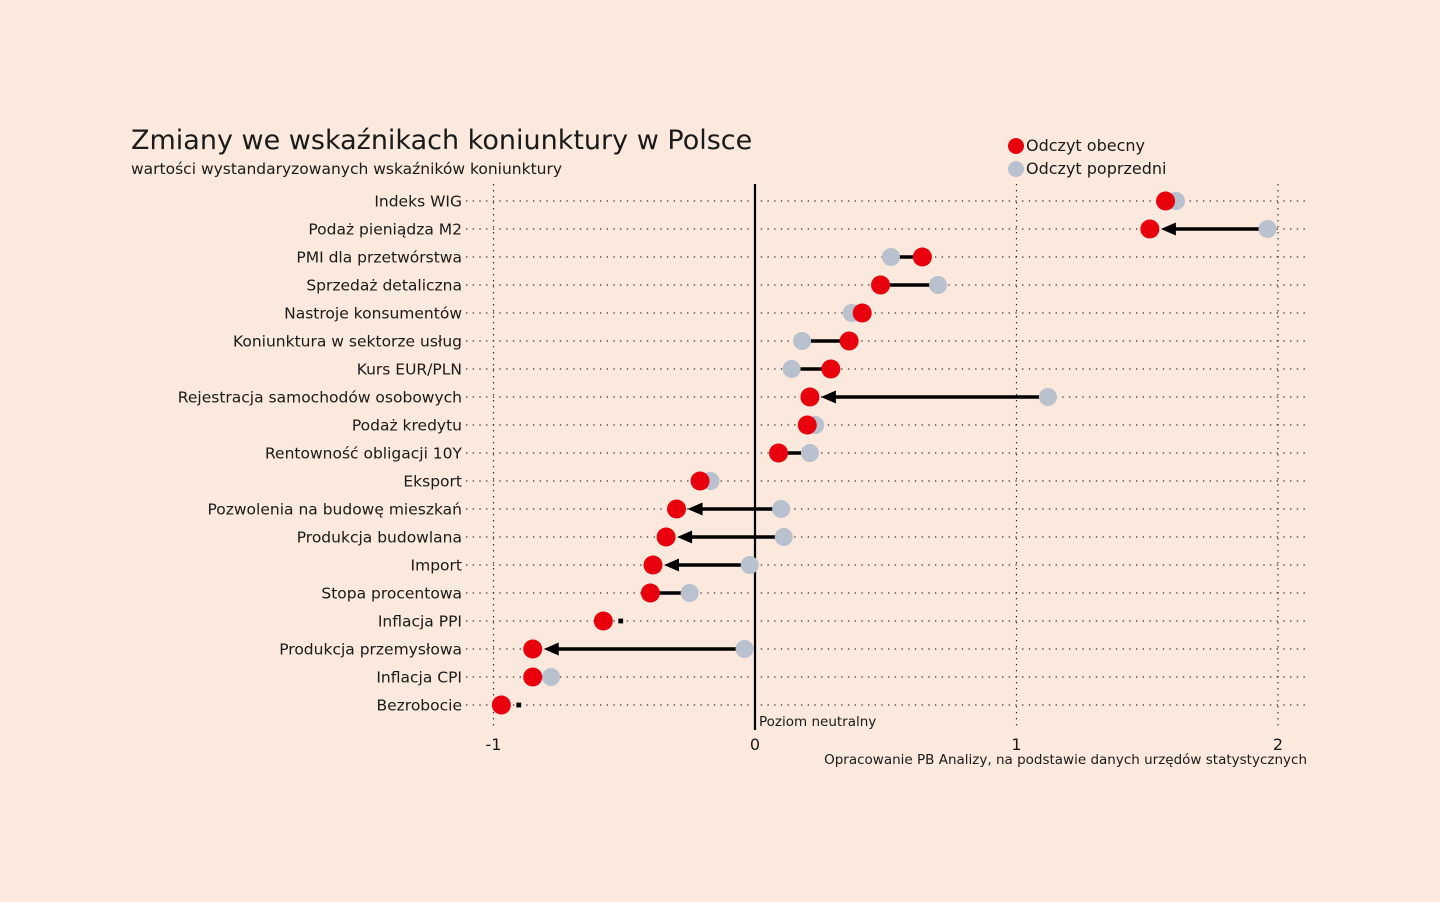 The height and width of the screenshot is (902, 1440). Describe the element at coordinates (1016, 168) in the screenshot. I see `previous-reading-dot-icon` at that location.